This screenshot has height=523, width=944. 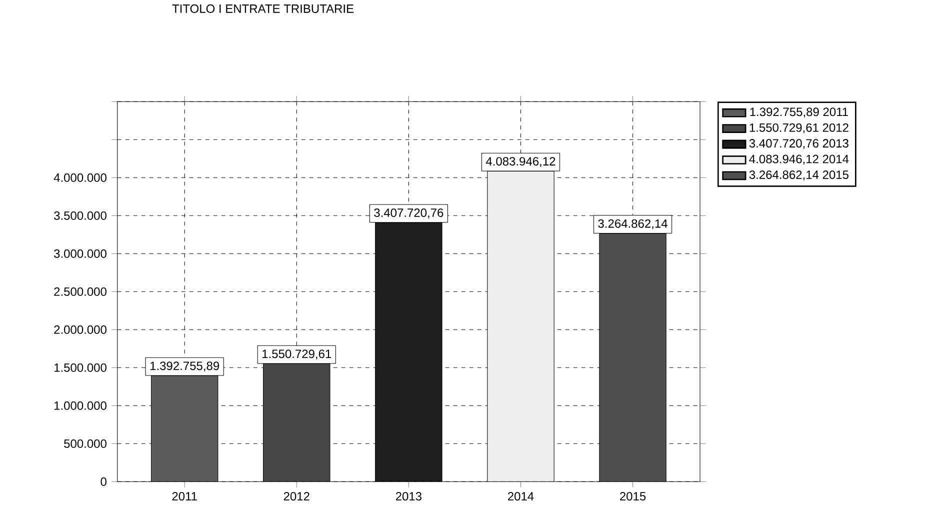 What do you see at coordinates (184, 496) in the screenshot?
I see `x-tick-label: 2011` at bounding box center [184, 496].